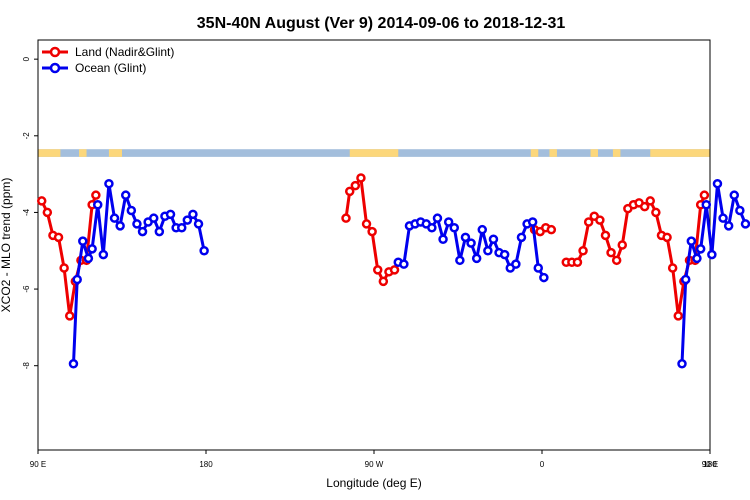 This screenshot has height=500, width=750. I want to click on legend-label: Land (Nadir&Glint), so click(124, 52).